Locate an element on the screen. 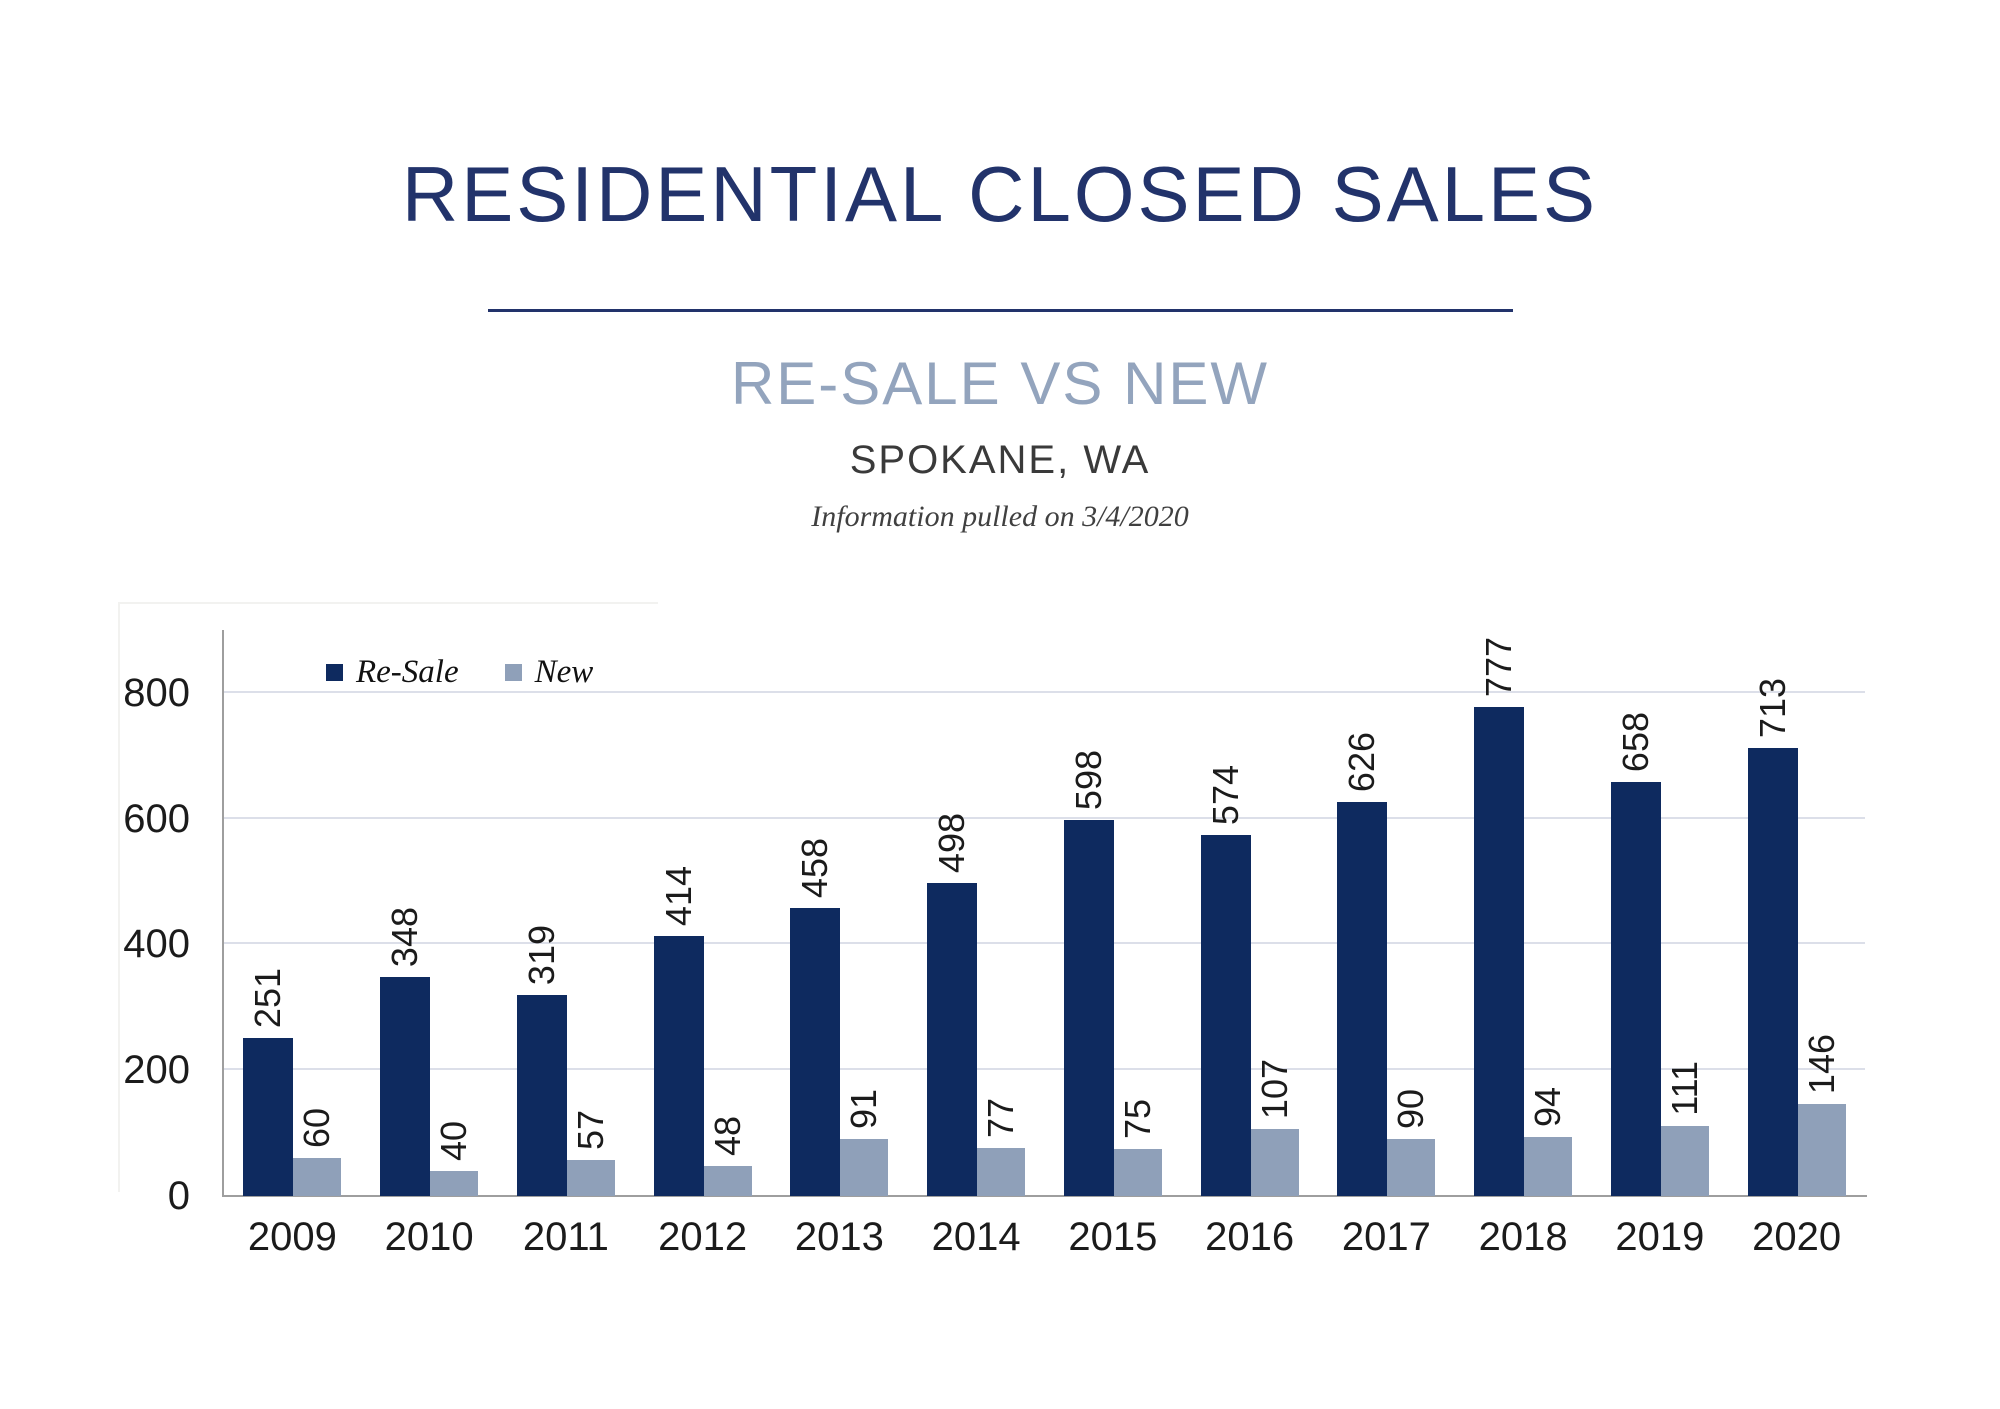 The image size is (2000, 1409). page-subtitle: RE-SALE VS NEW is located at coordinates (1000, 383).